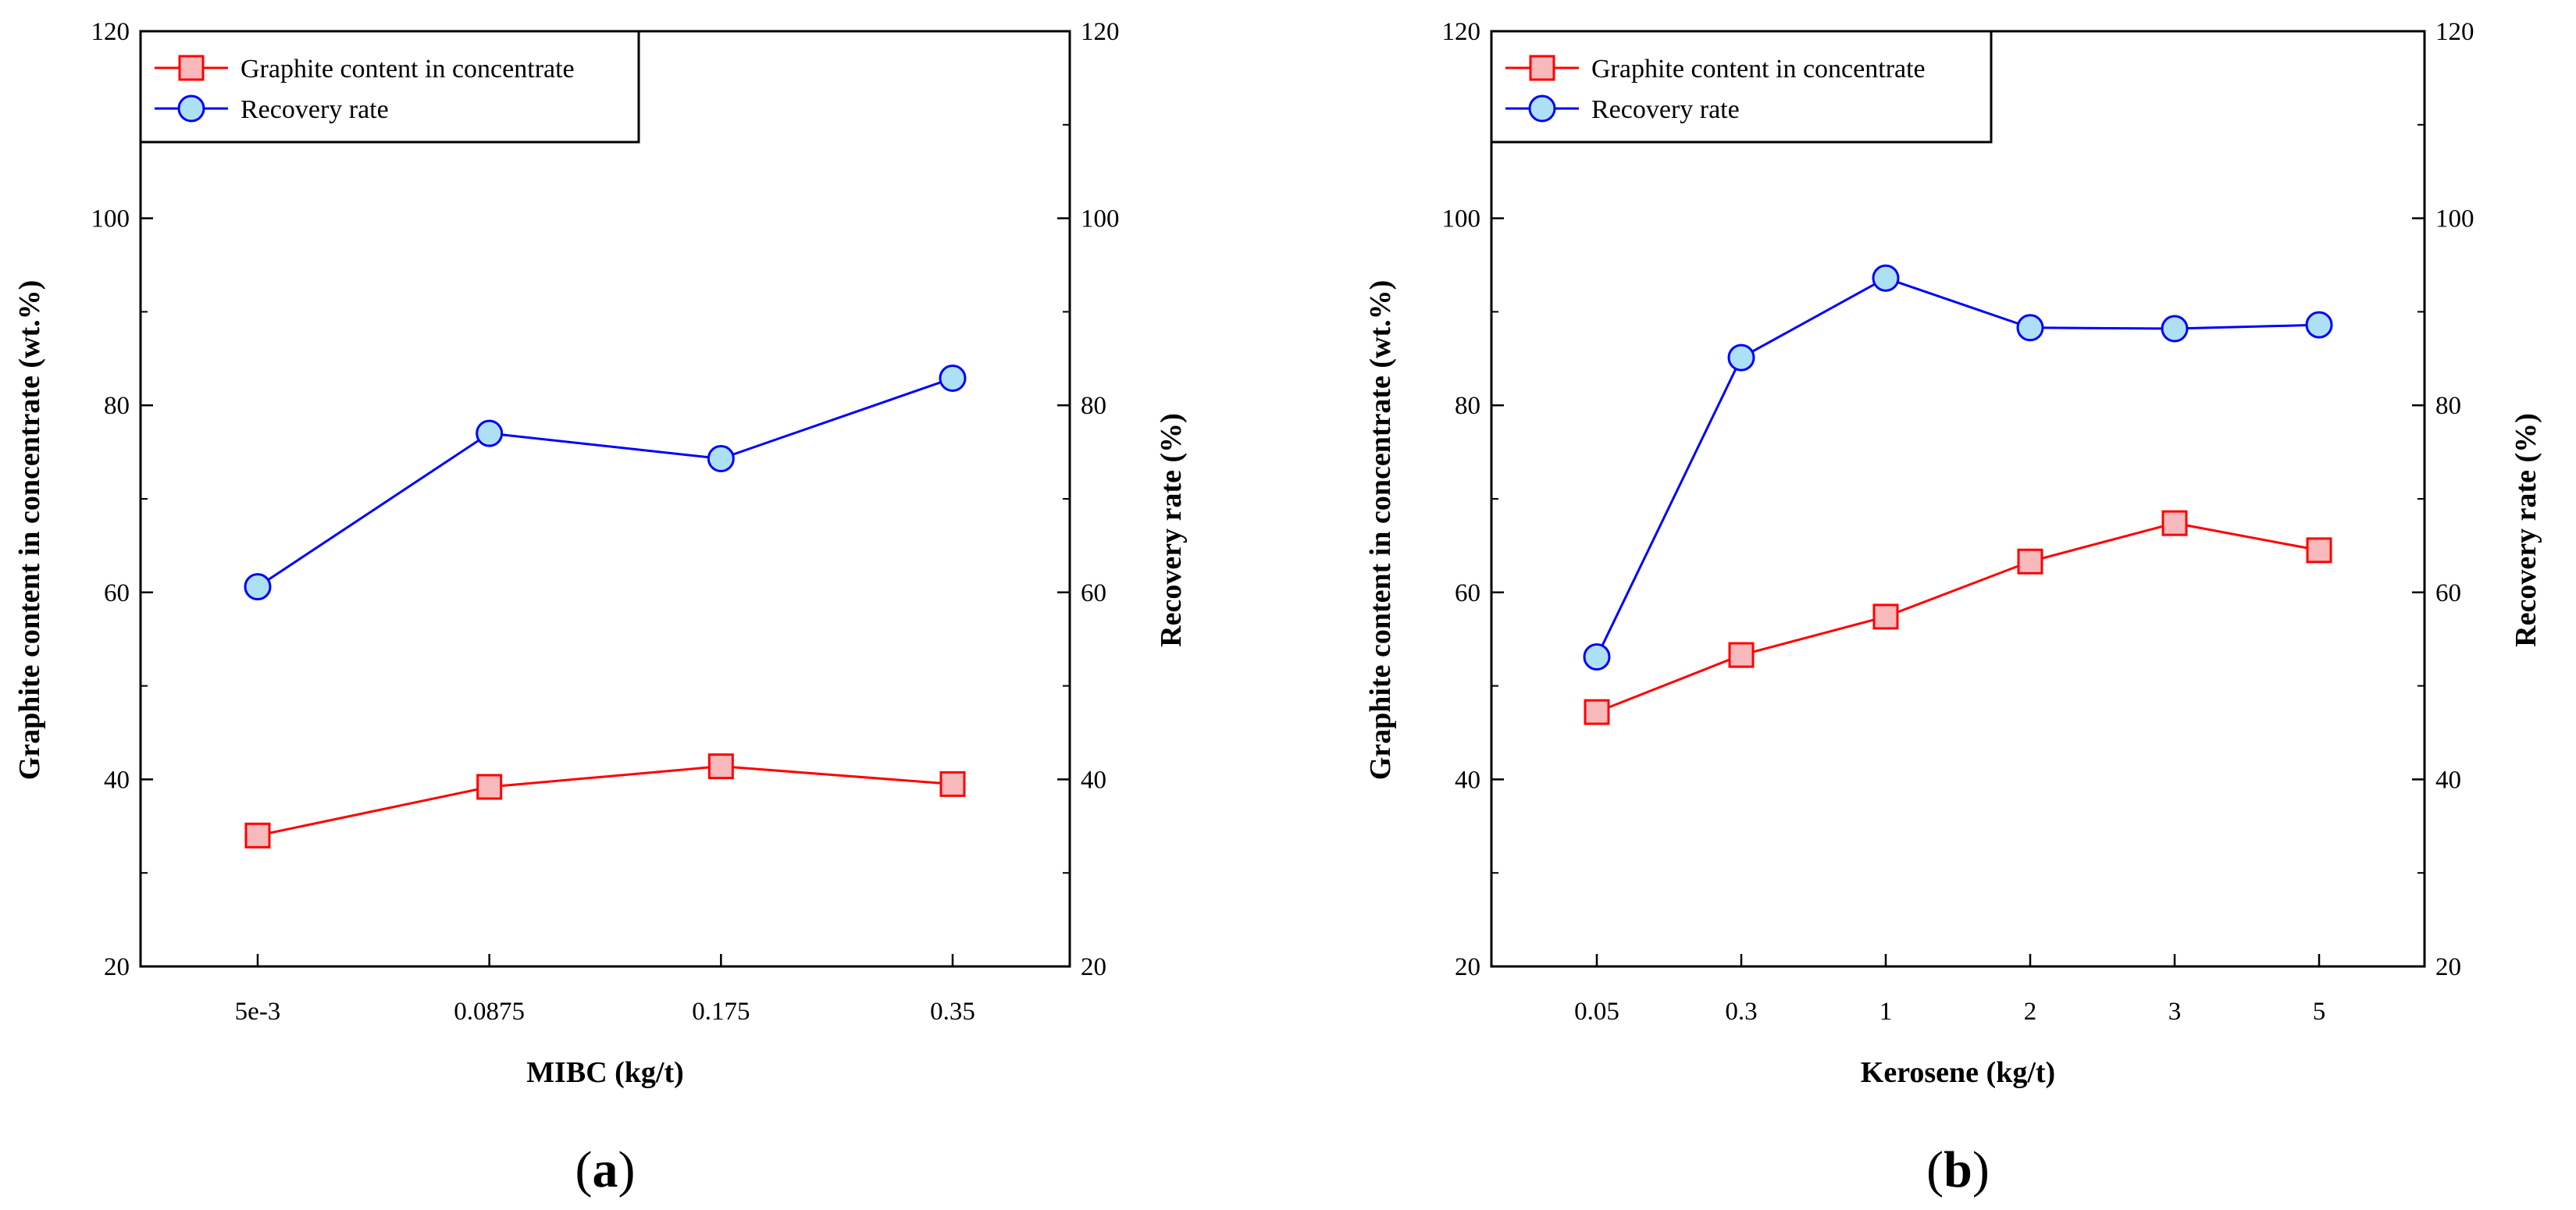 This screenshot has height=1210, width=2576. I want to click on panel-label: b, so click(1958, 1169).